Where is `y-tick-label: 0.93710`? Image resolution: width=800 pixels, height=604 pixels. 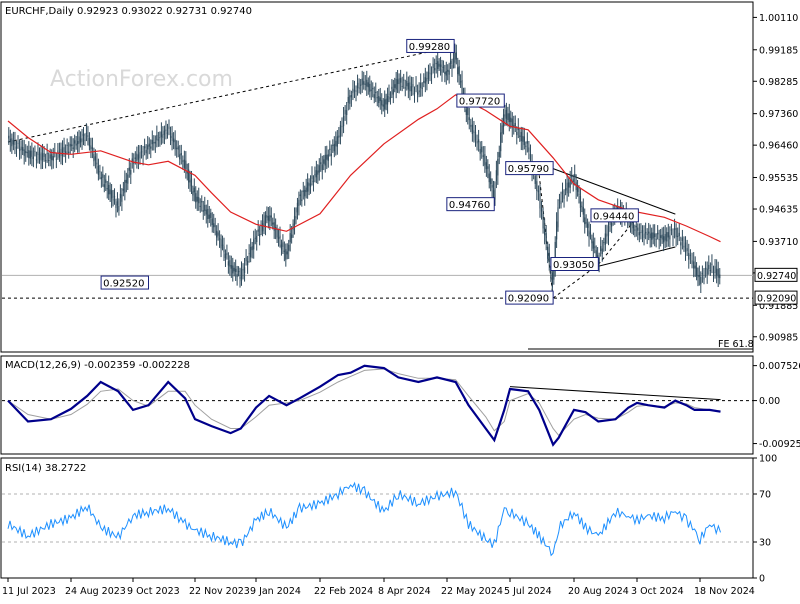 y-tick-label: 0.93710 is located at coordinates (778, 242).